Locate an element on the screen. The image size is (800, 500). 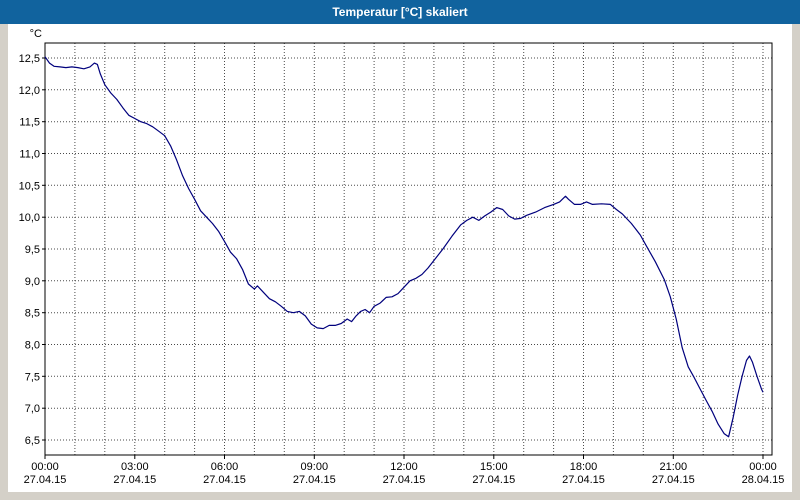
y-tick-label: 7,0 is located at coordinates (32, 409).